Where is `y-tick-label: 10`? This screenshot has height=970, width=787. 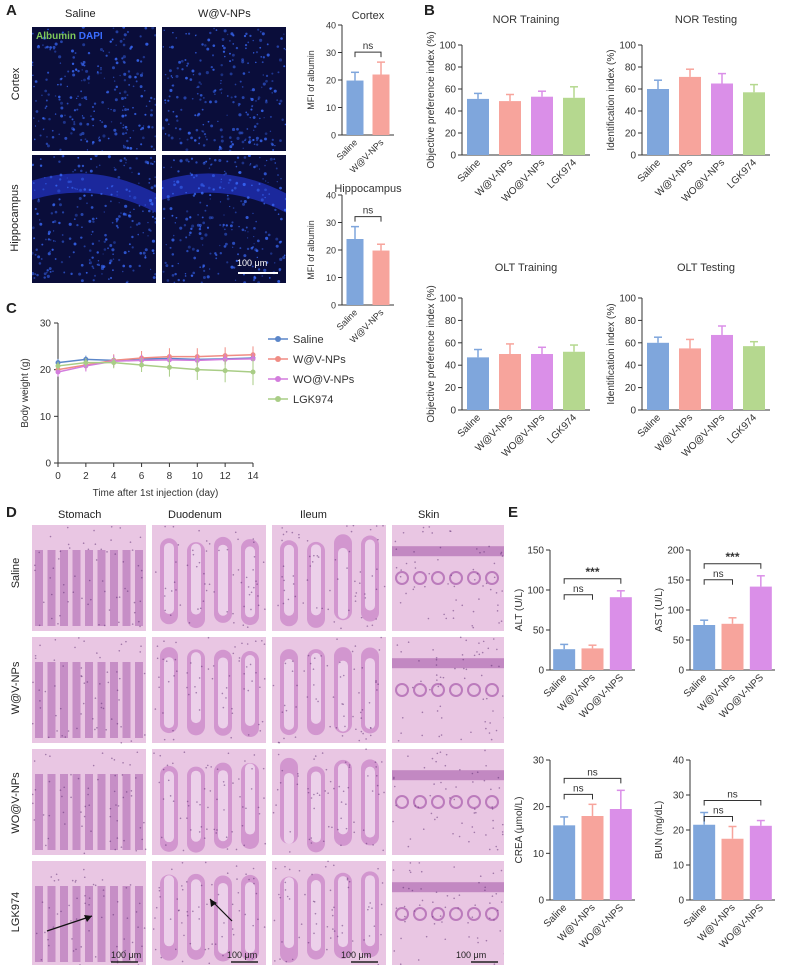
y-tick-label: 10 is located at coordinates (331, 108).